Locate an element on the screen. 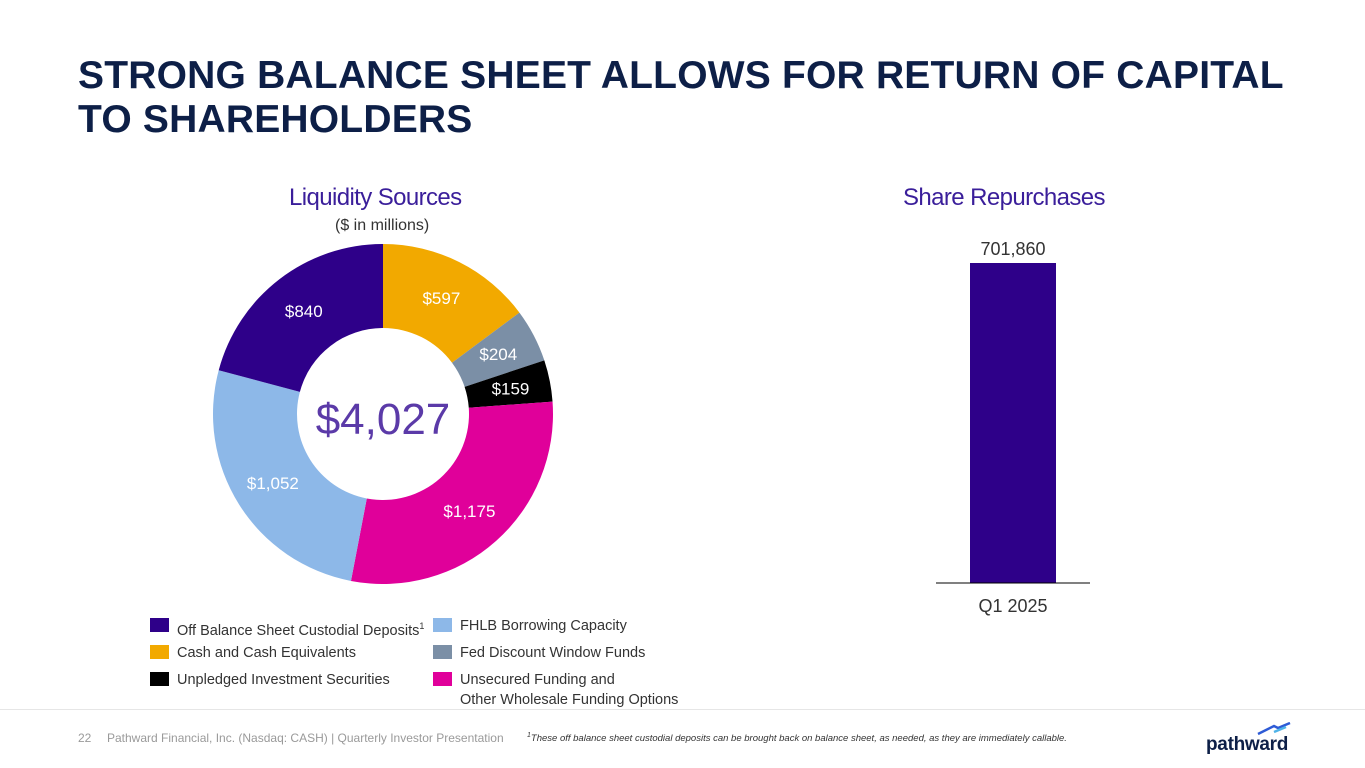  footer-divider is located at coordinates (682, 709).